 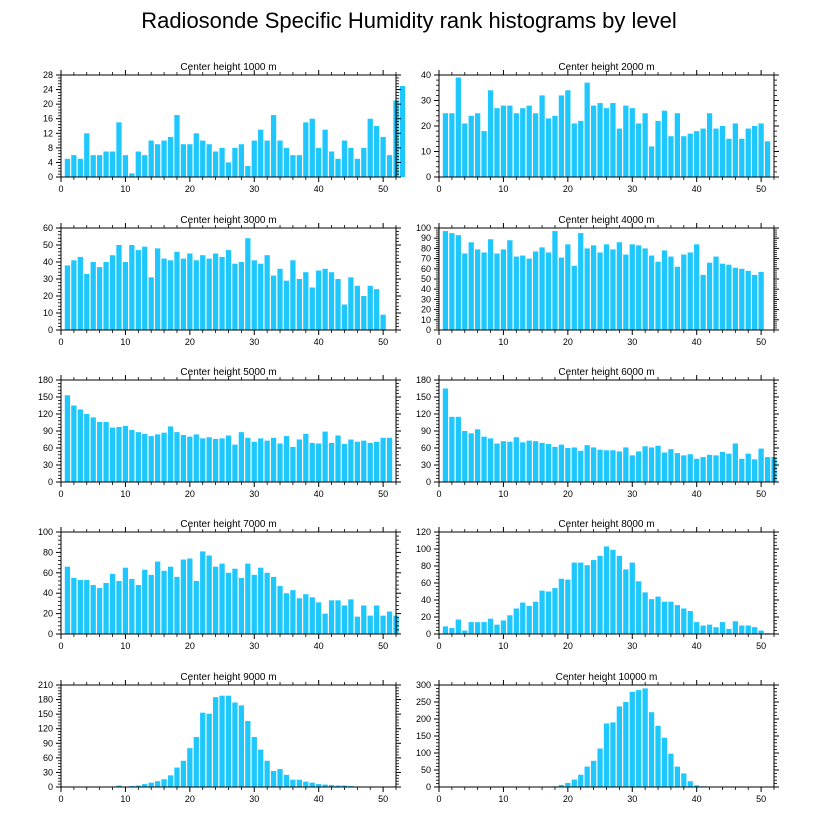 I want to click on y-tick-label: 150, so click(x=45, y=397).